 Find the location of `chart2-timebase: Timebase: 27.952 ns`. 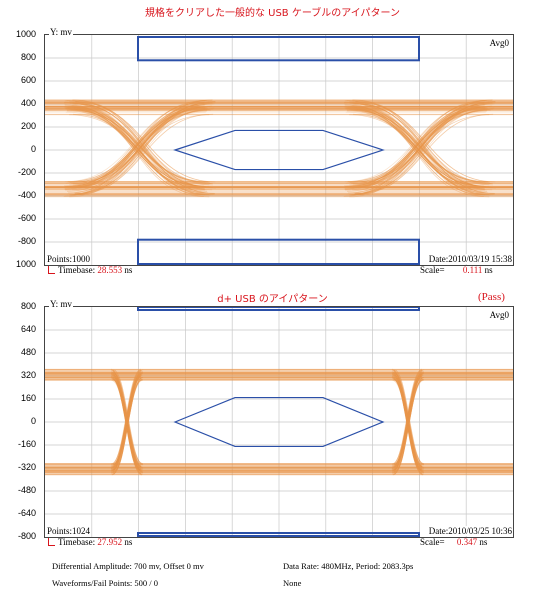

chart2-timebase: Timebase: 27.952 ns is located at coordinates (90, 542).